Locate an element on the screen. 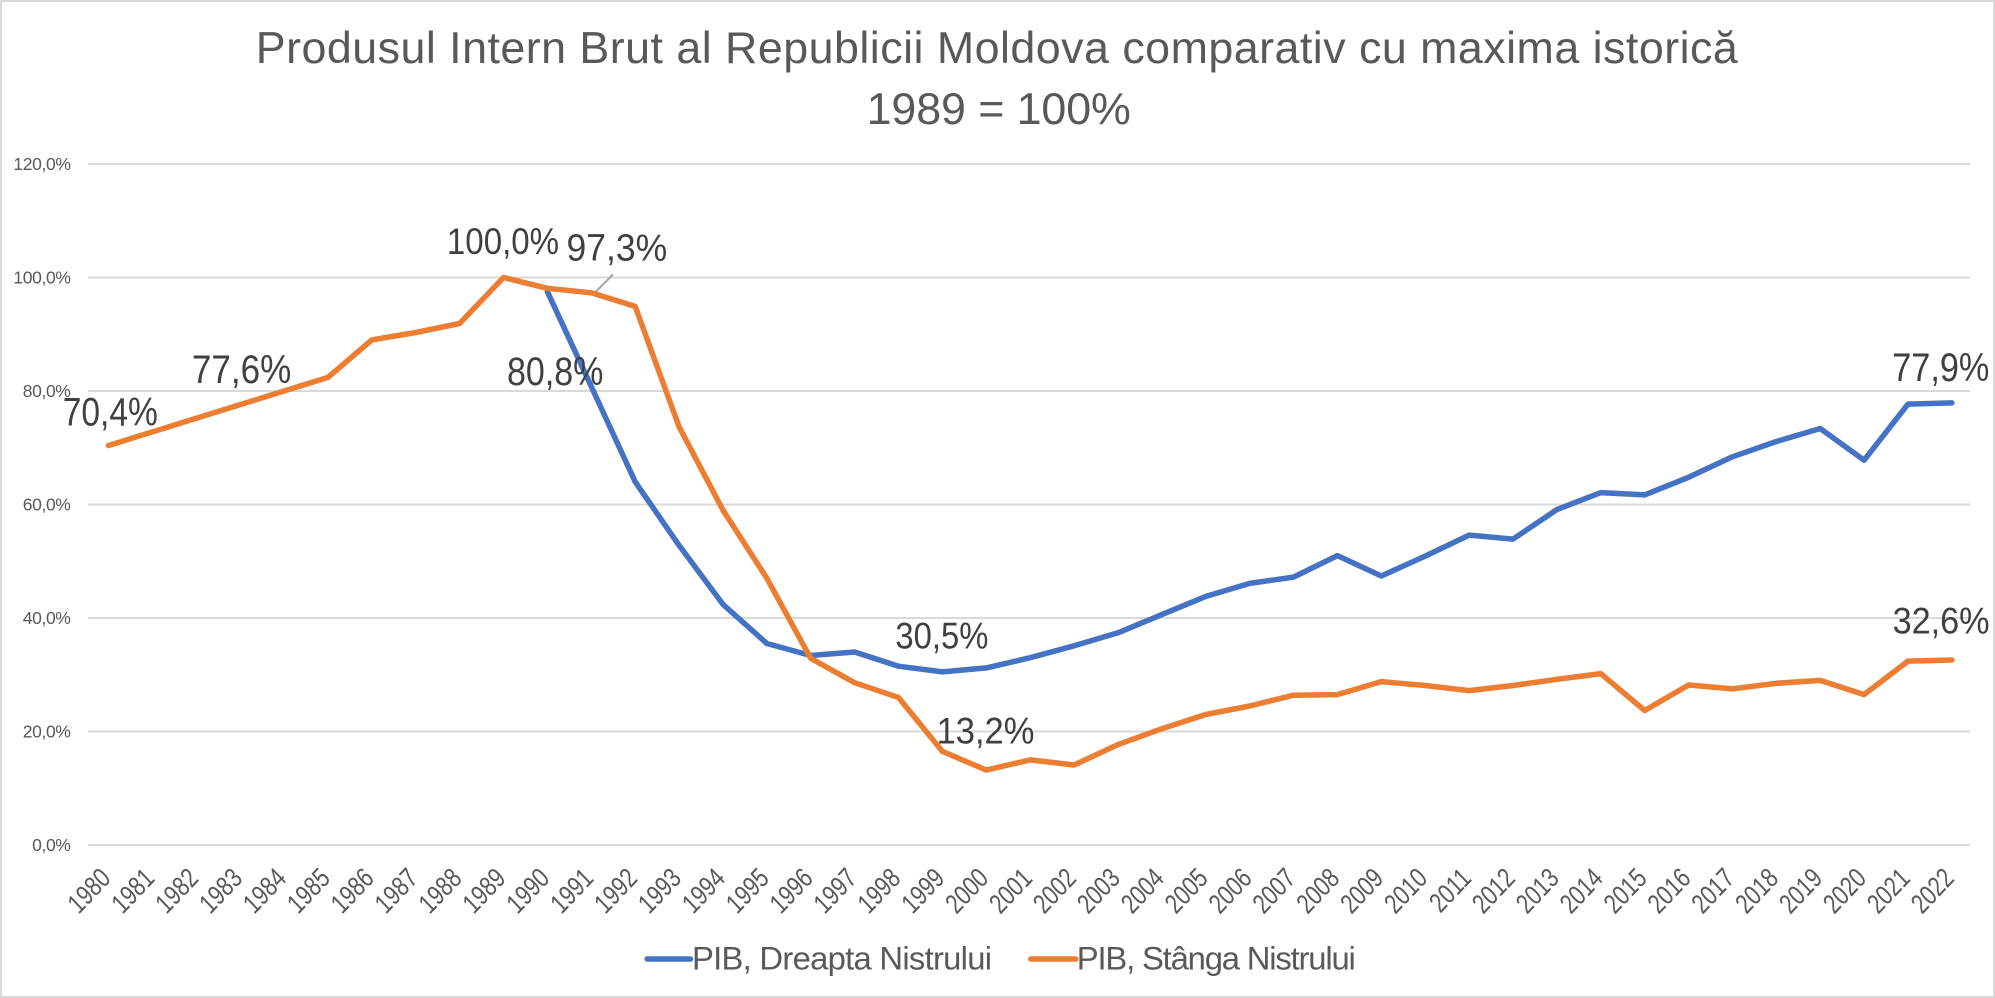 The height and width of the screenshot is (998, 1995). svg-text: PIB, Dreapta Nistrului is located at coordinates (841, 957).